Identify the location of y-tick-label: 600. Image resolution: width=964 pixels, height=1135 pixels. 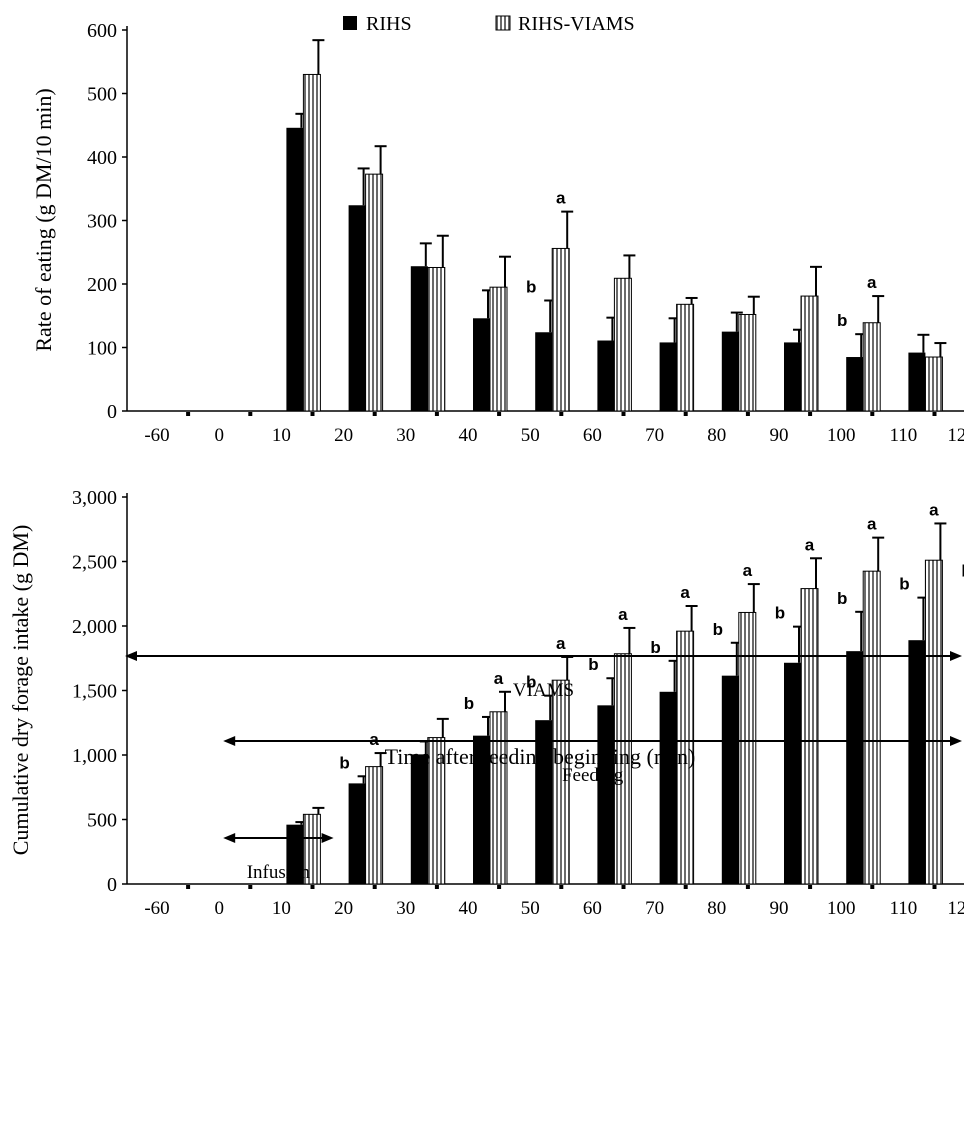
(102, 31).